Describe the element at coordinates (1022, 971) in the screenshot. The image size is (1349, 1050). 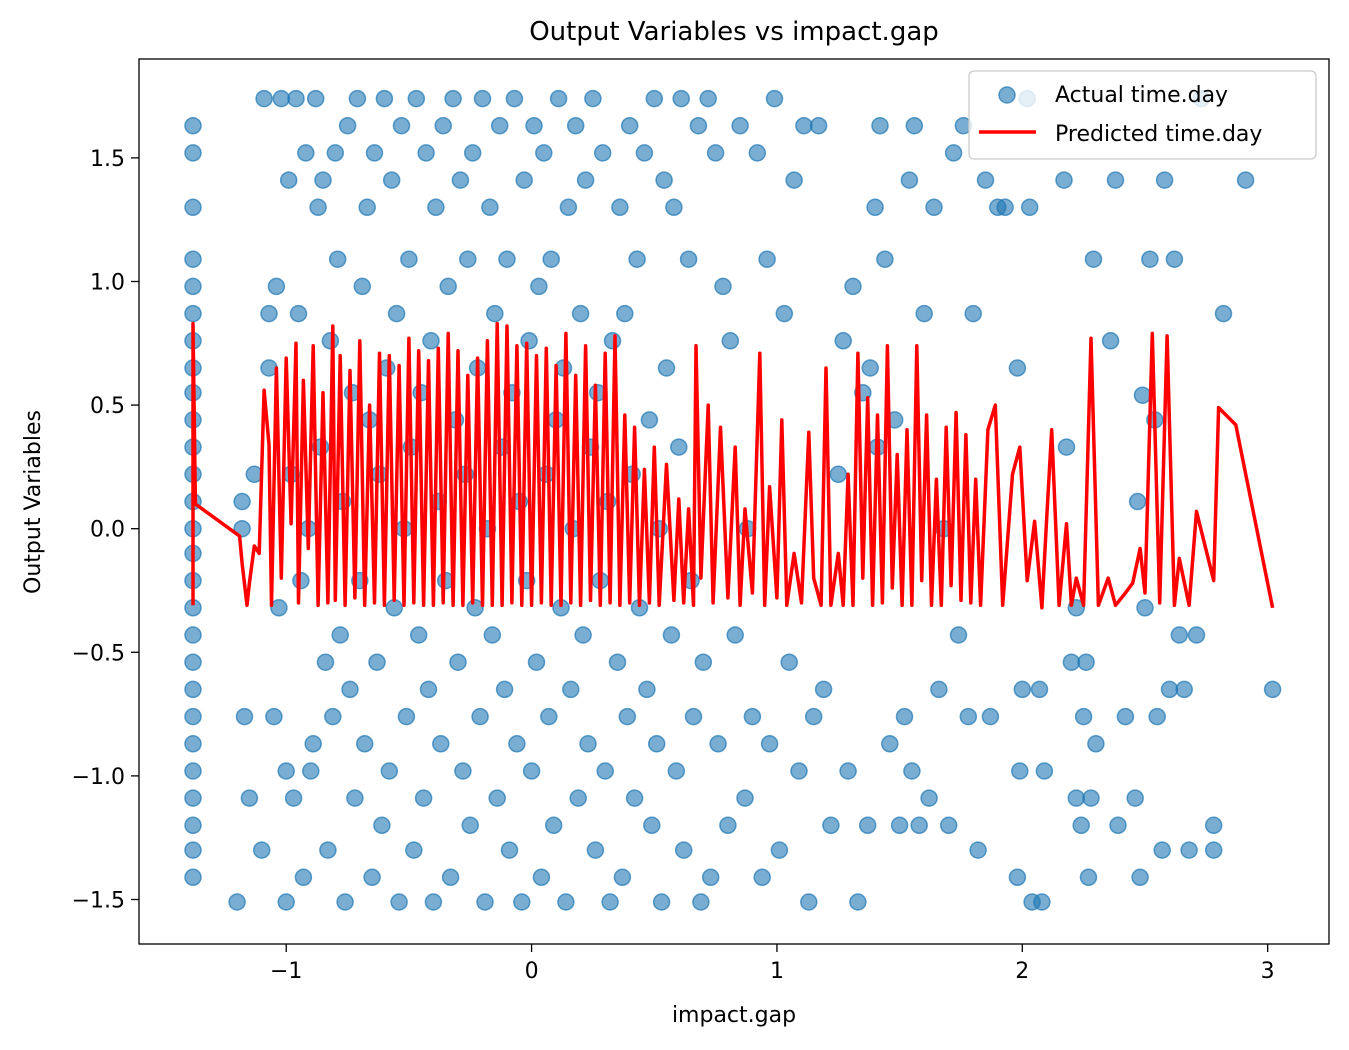
I see `x-tick-label: 2` at that location.